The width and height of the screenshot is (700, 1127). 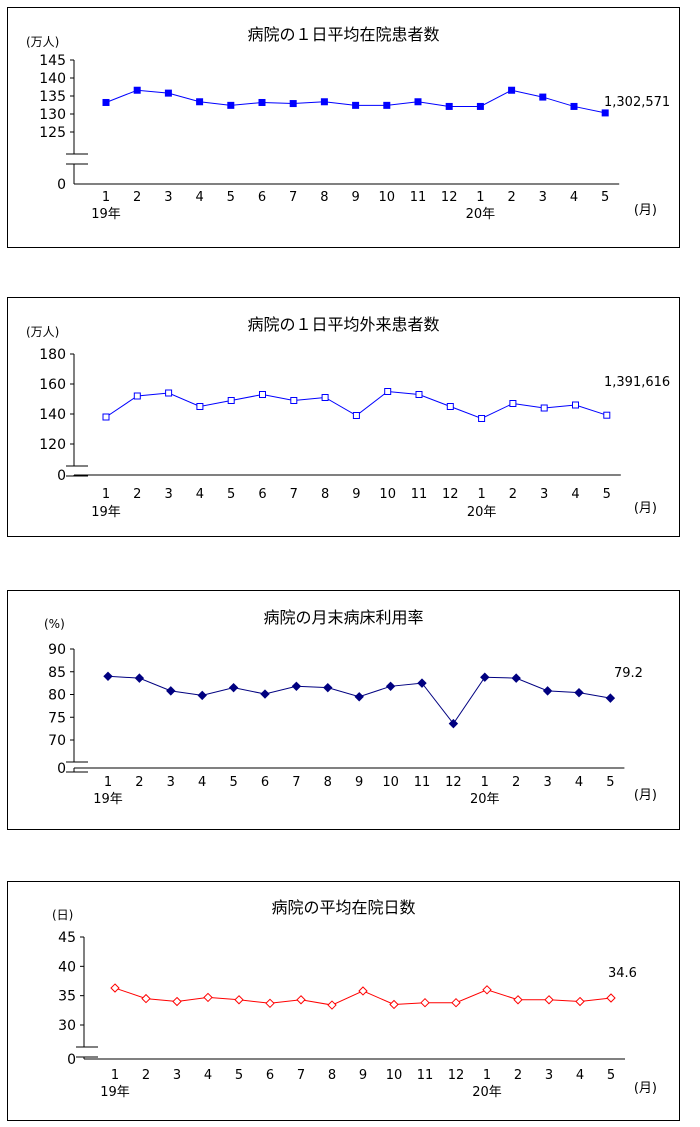 What do you see at coordinates (67, 967) in the screenshot?
I see `y-tick-label: 40` at bounding box center [67, 967].